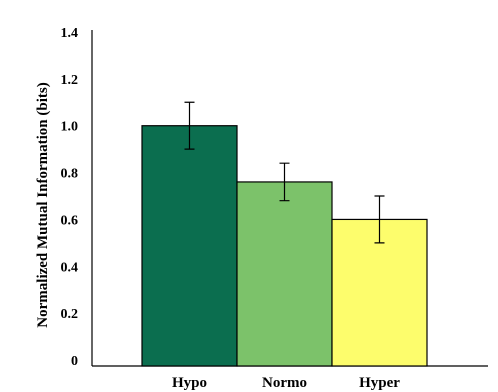 The height and width of the screenshot is (392, 498). I want to click on error-bar-normo, so click(284, 182).